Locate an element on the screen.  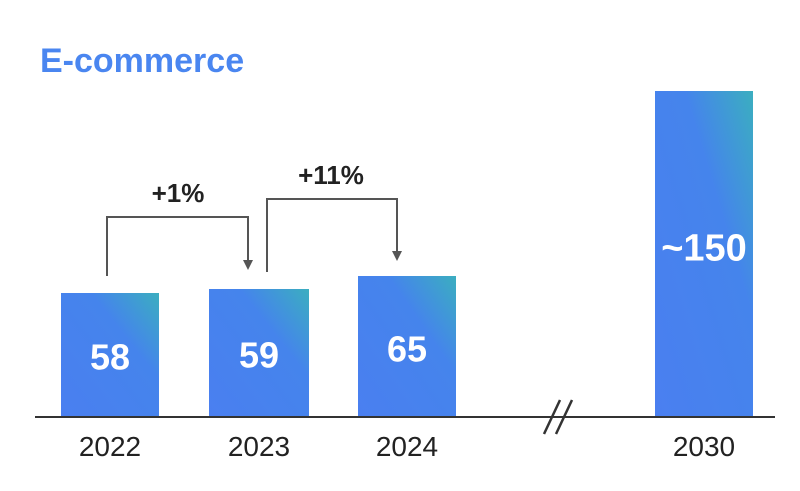
bar-2023 is located at coordinates (259, 353).